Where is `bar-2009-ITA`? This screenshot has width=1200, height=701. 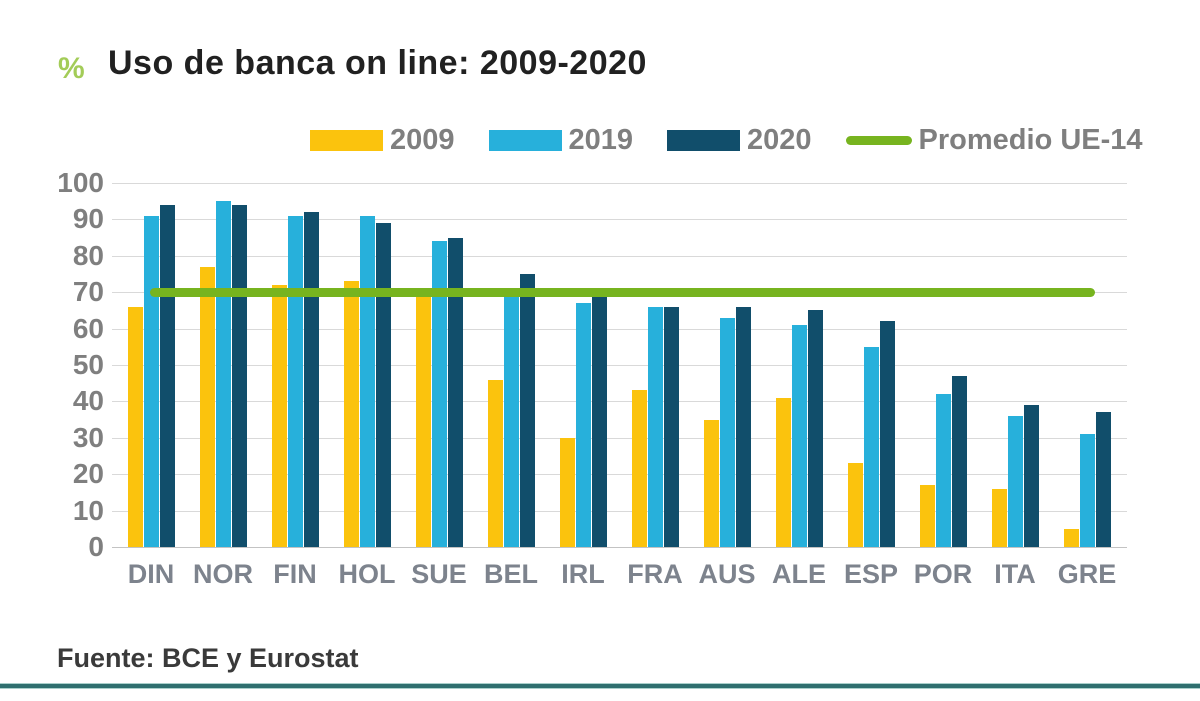 bar-2009-ITA is located at coordinates (999, 517).